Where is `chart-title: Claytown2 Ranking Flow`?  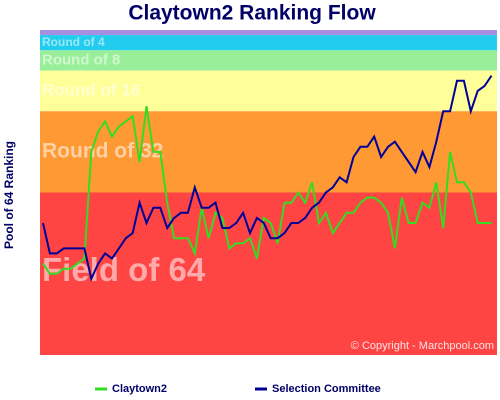
chart-title: Claytown2 Ranking Flow is located at coordinates (252, 13).